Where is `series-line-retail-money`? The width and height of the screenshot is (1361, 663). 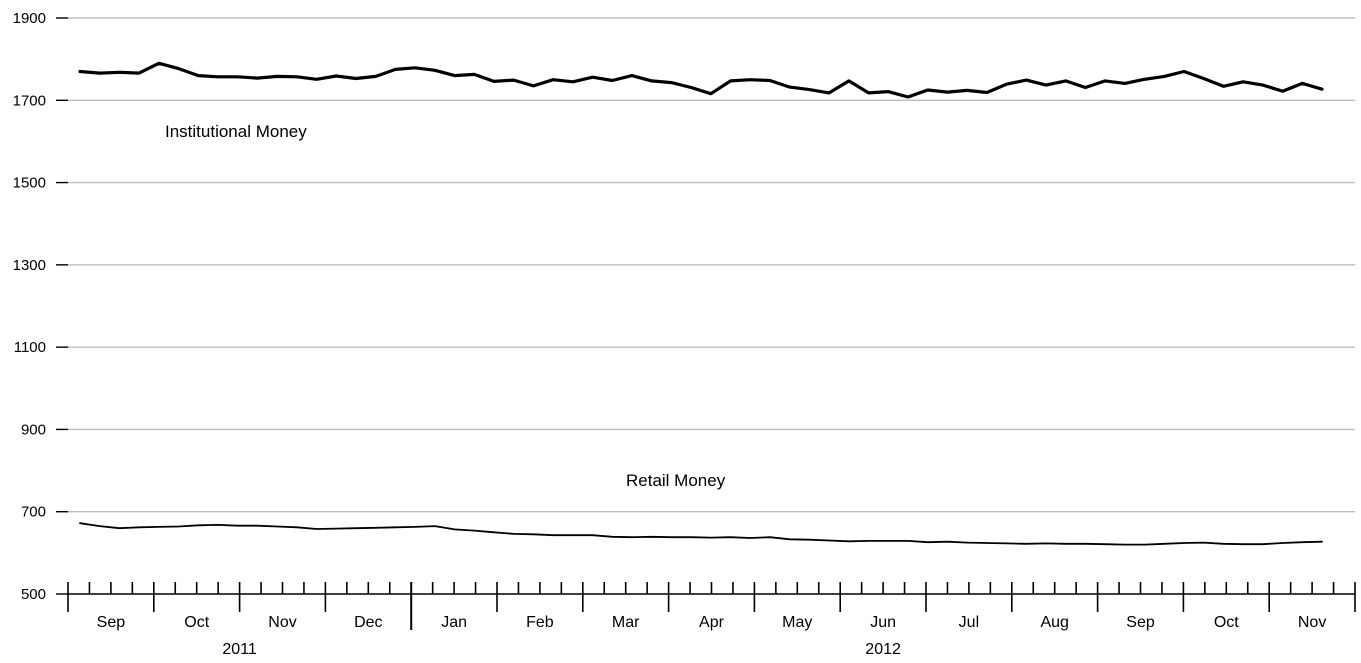 series-line-retail-money is located at coordinates (701, 534).